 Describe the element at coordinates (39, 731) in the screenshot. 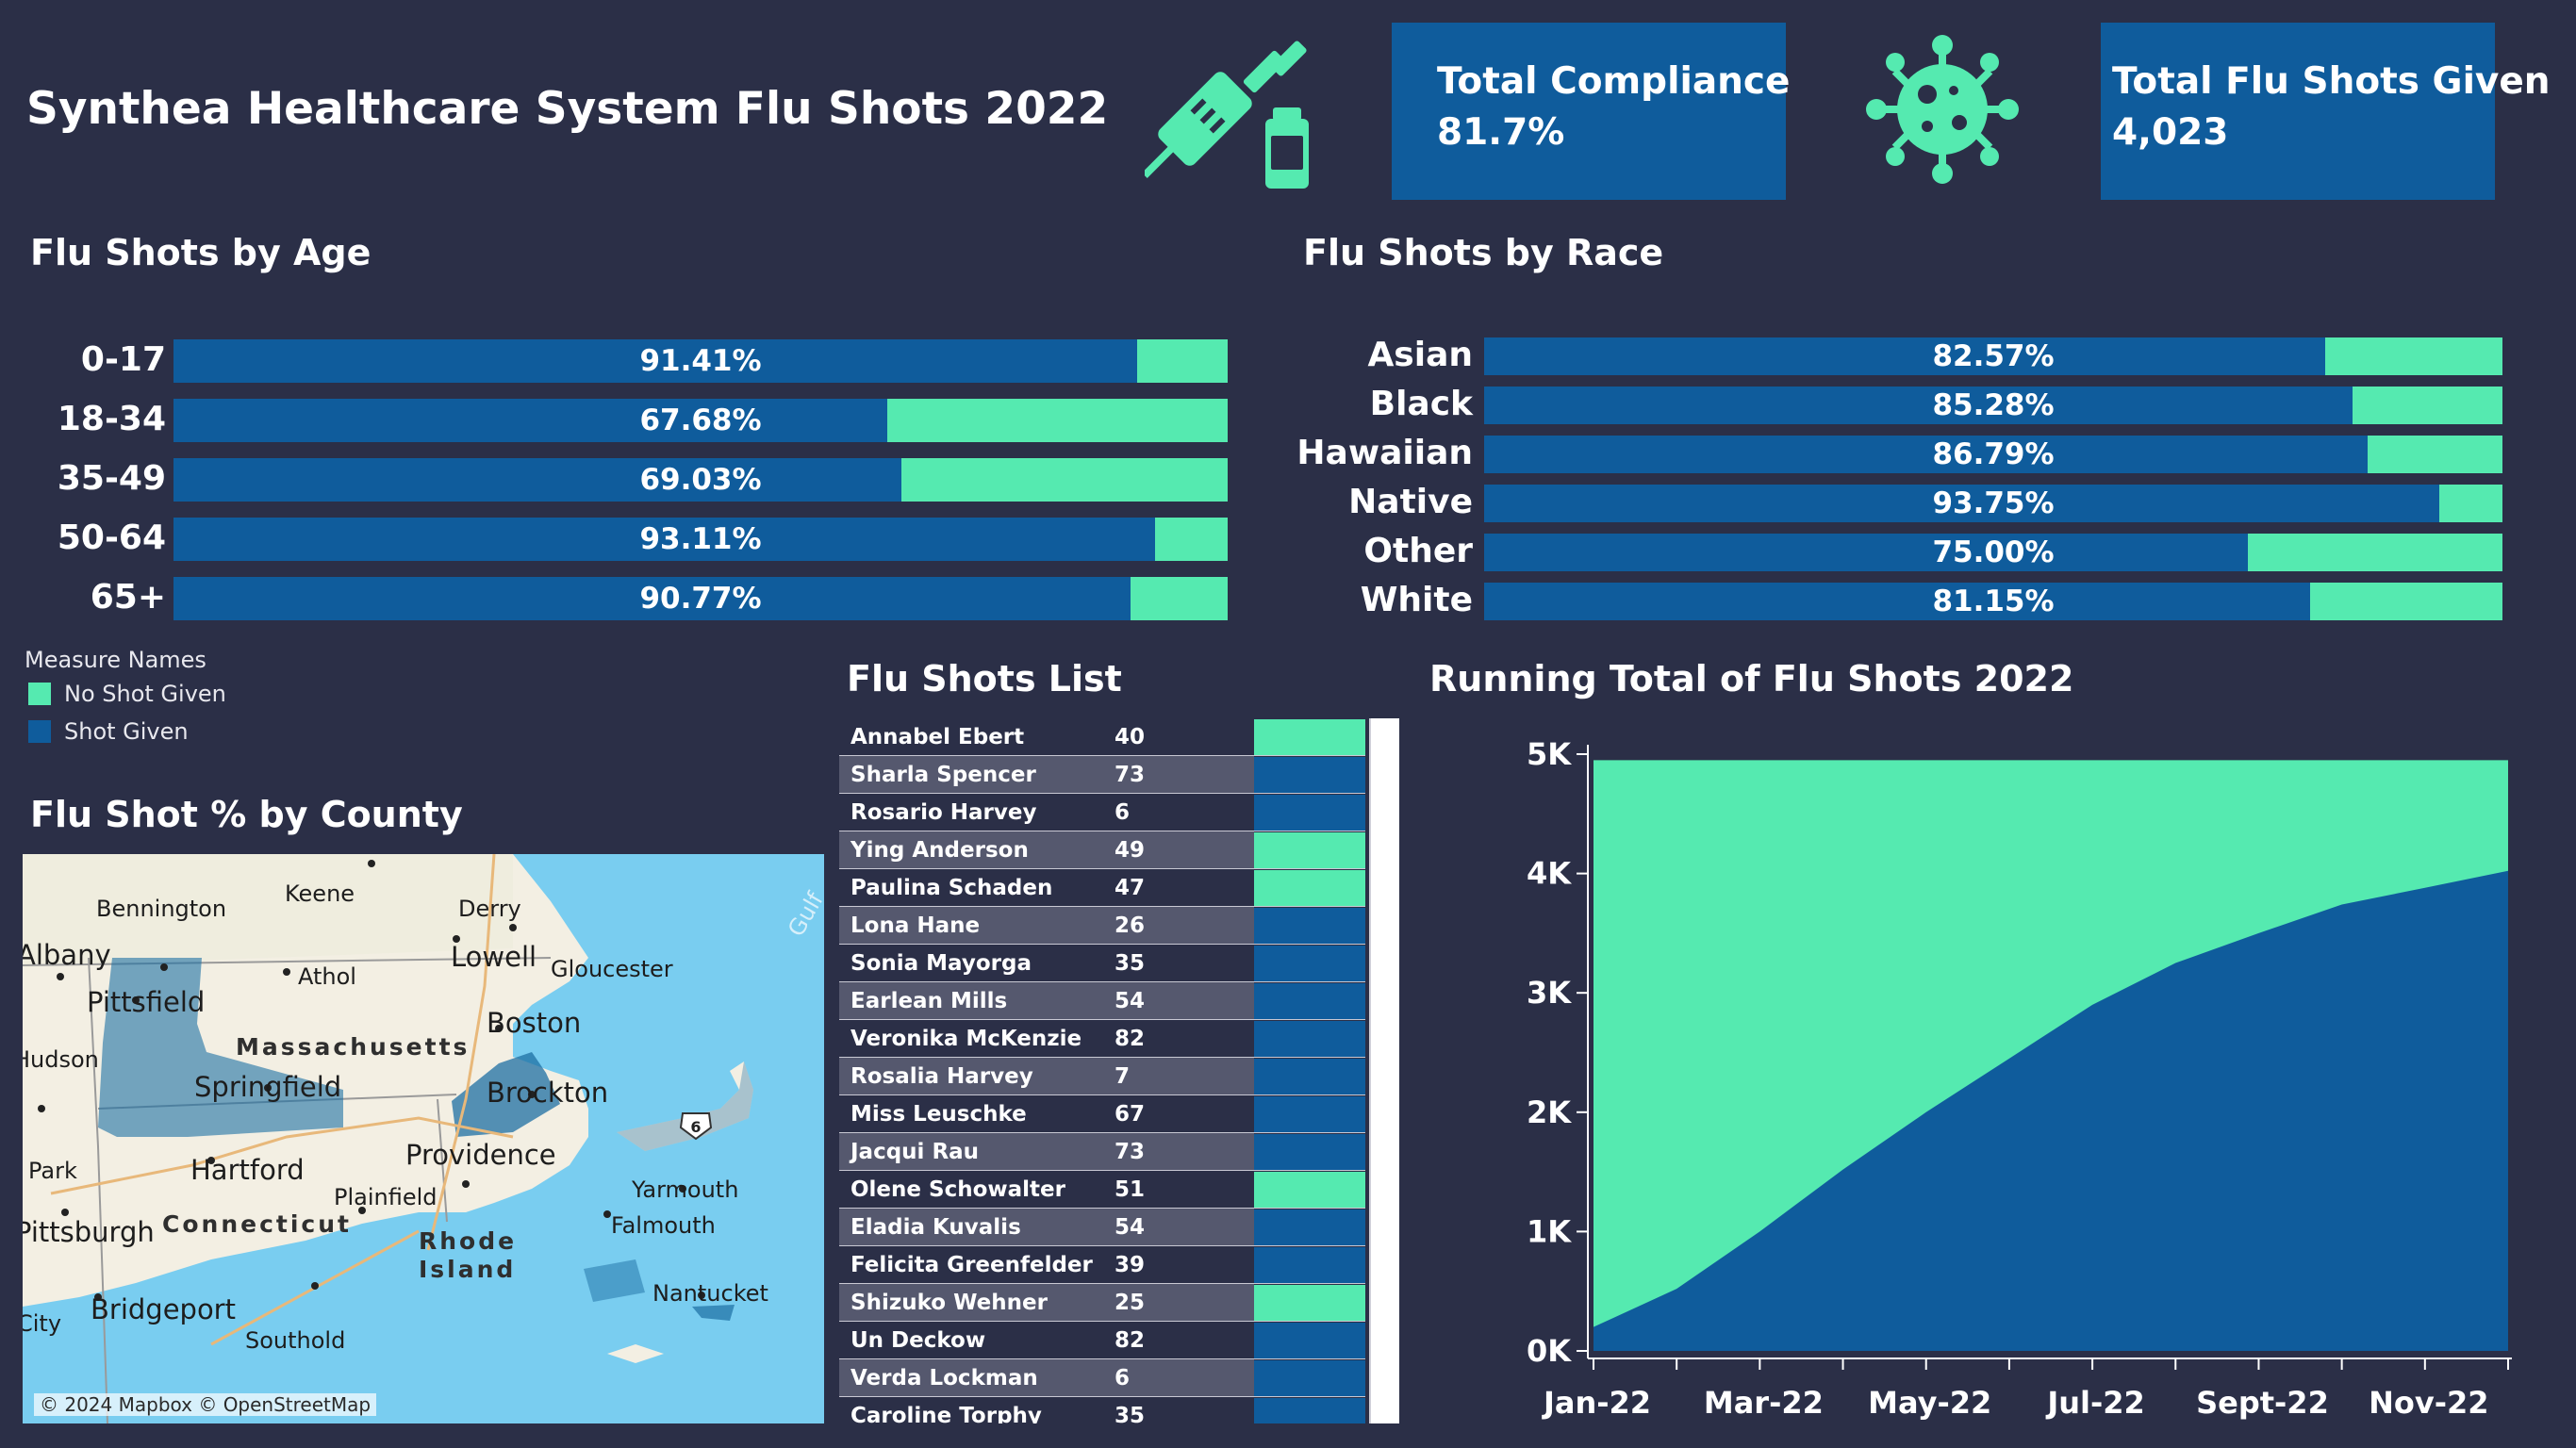

I see `legend-swatch-shot-given` at that location.